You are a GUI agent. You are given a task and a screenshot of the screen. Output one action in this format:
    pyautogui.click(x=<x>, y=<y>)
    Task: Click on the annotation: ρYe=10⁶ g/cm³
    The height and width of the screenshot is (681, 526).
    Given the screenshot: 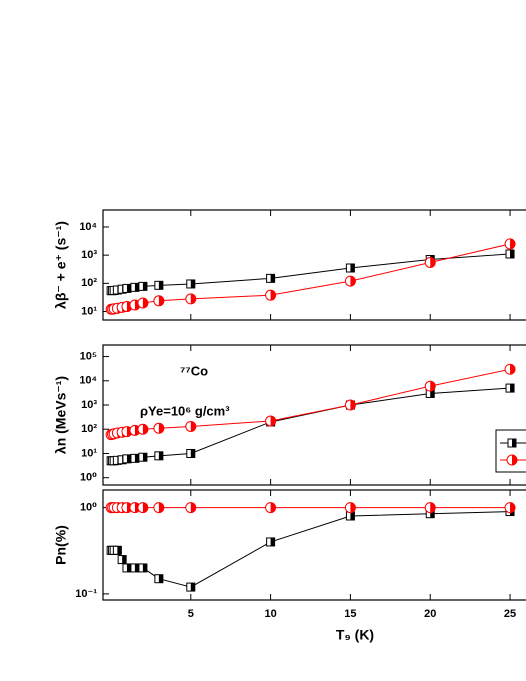 What is the action you would take?
    pyautogui.click(x=185, y=410)
    